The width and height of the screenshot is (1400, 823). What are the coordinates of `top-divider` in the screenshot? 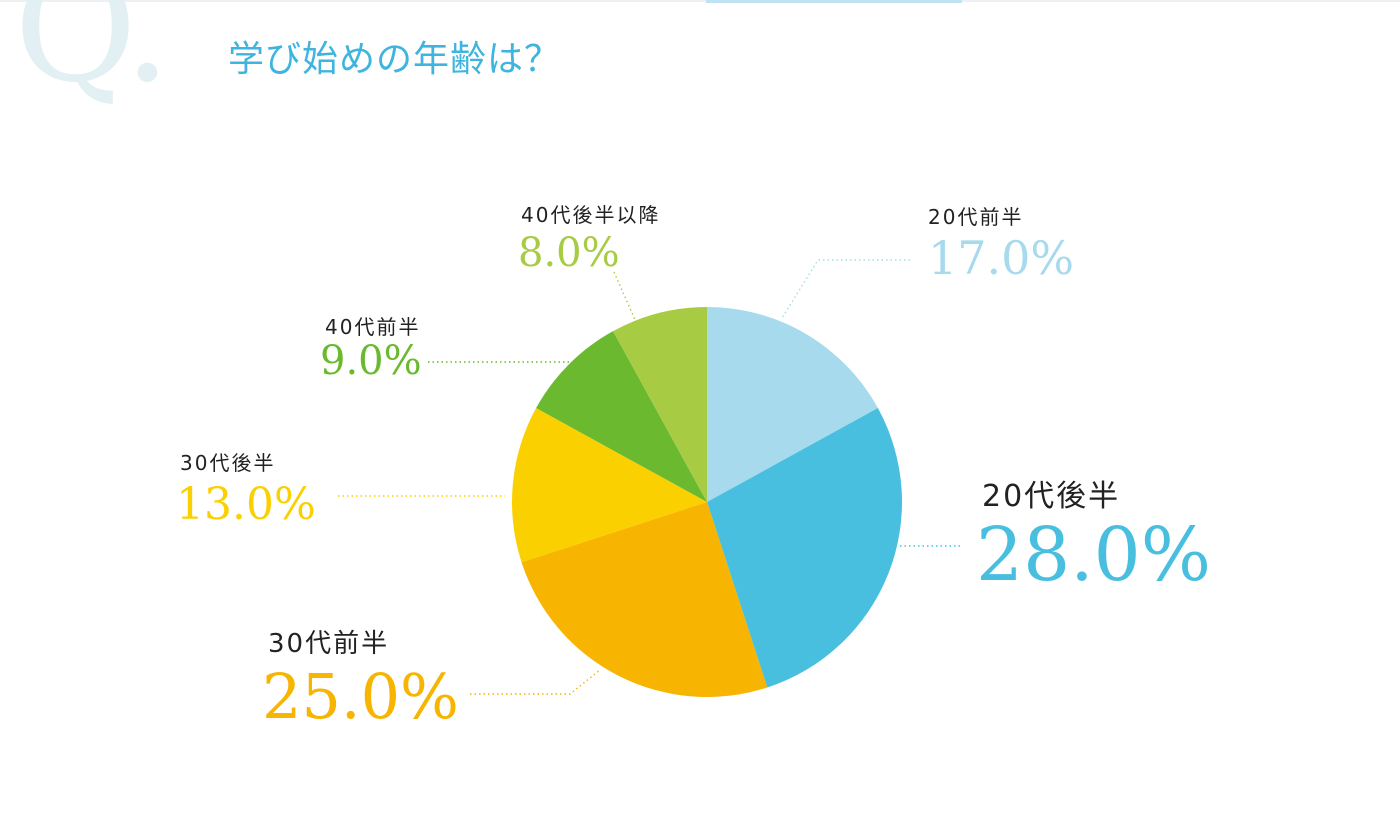 It's located at (700, 1).